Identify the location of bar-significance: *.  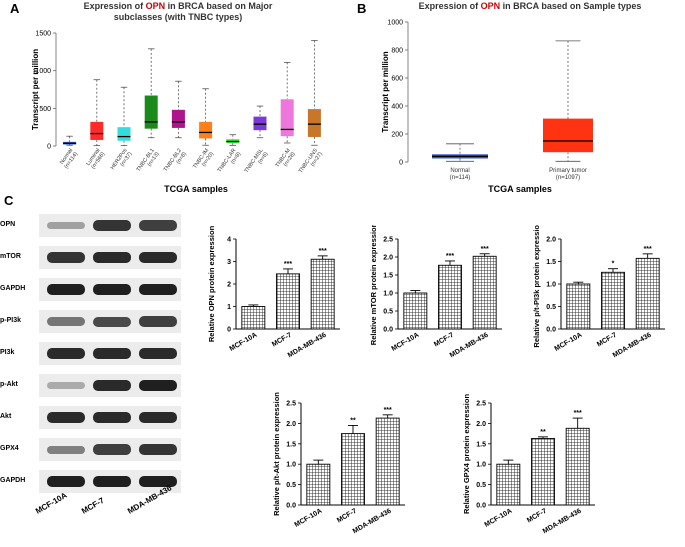
(613, 264).